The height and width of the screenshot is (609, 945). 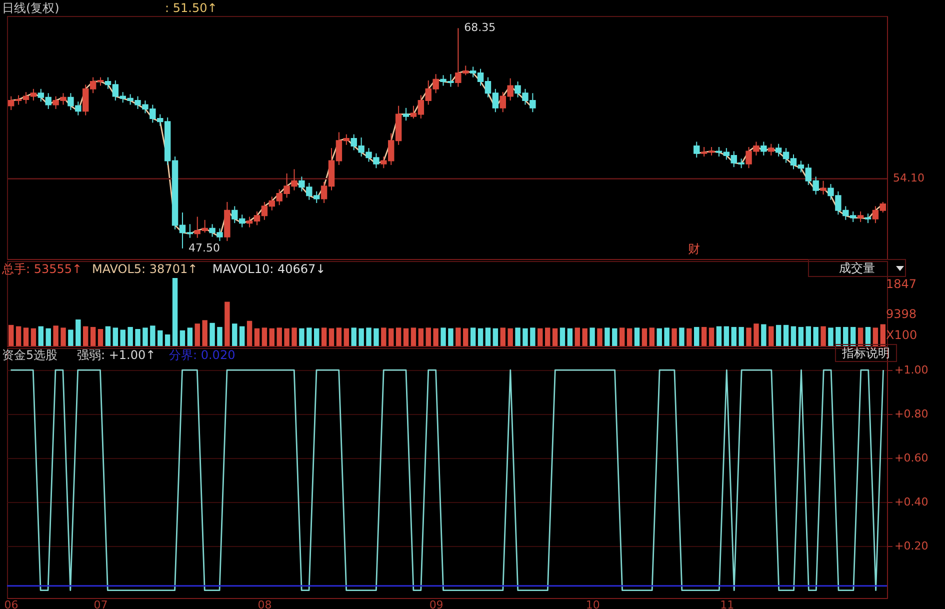 I want to click on x-tick-label: 11, so click(x=727, y=603).